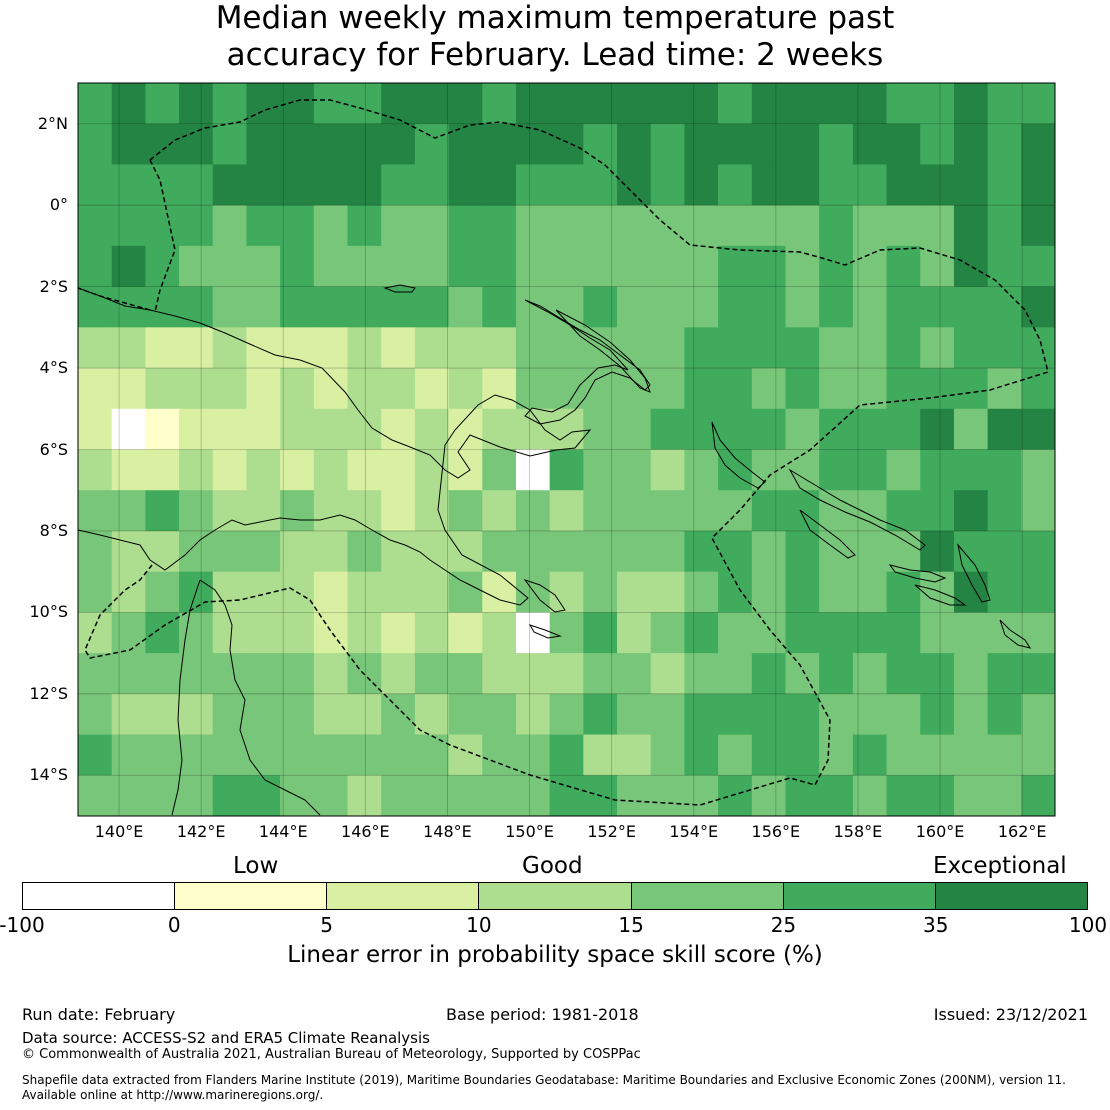 Image resolution: width=1110 pixels, height=1110 pixels. I want to click on longitude-label: 158°E, so click(858, 831).